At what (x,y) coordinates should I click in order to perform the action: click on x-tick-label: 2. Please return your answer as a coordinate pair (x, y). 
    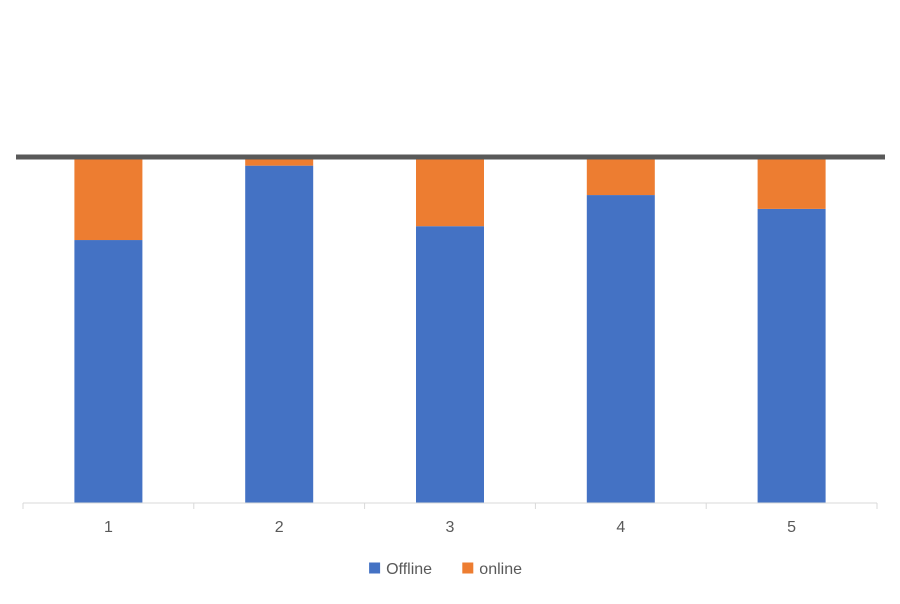
    Looking at the image, I should click on (279, 527).